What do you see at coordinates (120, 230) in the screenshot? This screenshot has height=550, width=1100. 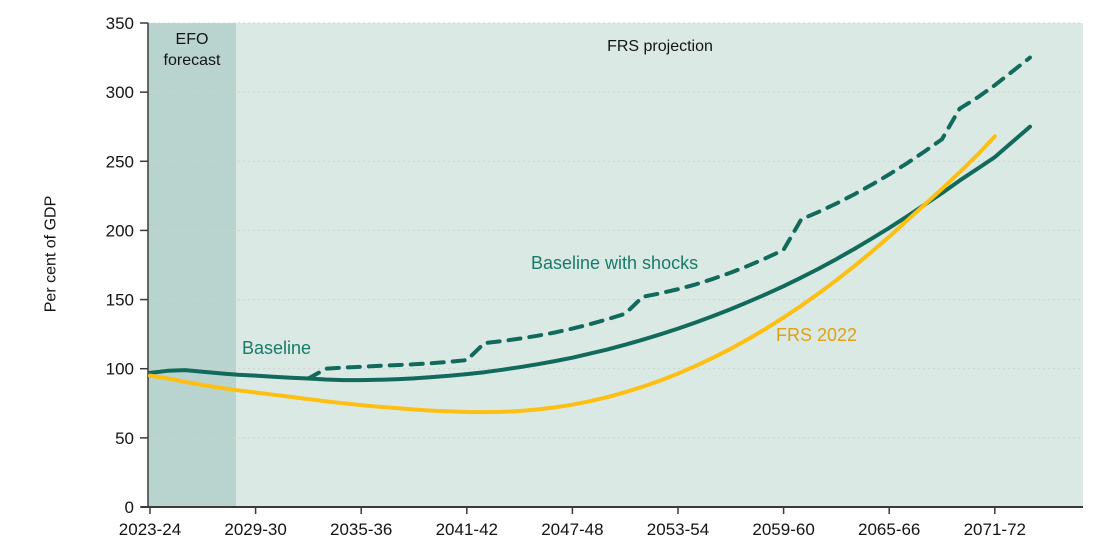 I see `y-tick-label-200: 200` at bounding box center [120, 230].